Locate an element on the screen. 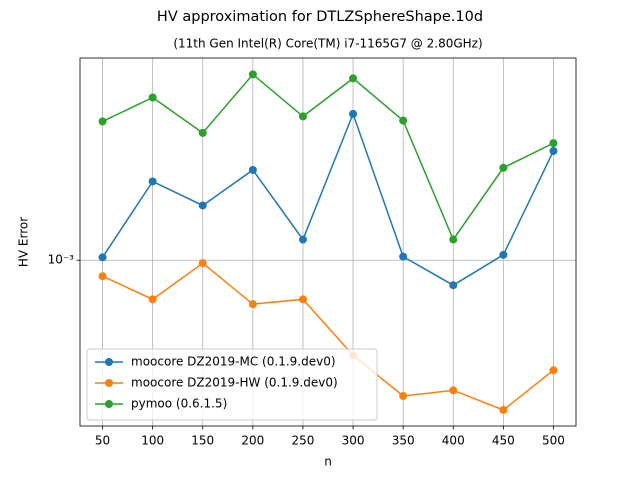 Image resolution: width=640 pixels, height=480 pixels. legend-box is located at coordinates (232, 384).